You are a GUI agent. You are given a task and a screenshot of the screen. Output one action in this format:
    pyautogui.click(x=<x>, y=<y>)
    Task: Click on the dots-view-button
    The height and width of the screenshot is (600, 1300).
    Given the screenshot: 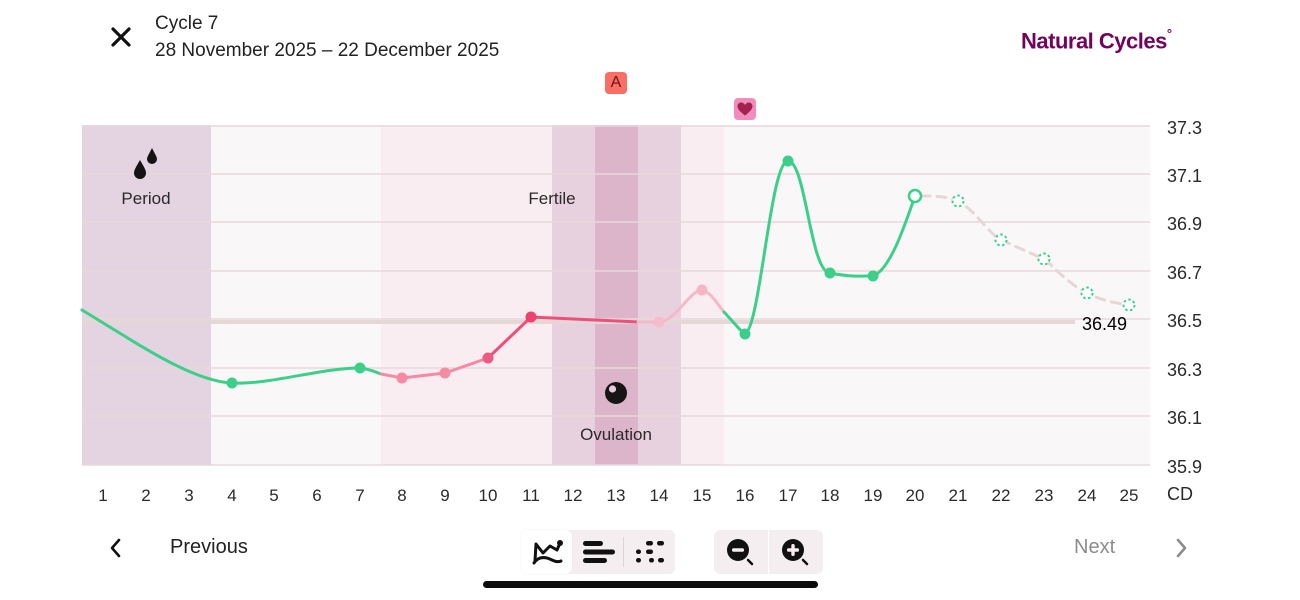 What is the action you would take?
    pyautogui.click(x=649, y=552)
    